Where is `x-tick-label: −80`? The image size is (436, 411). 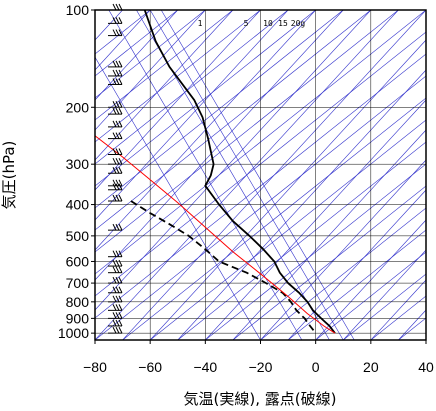 x-tick-label: −80 is located at coordinates (95, 367).